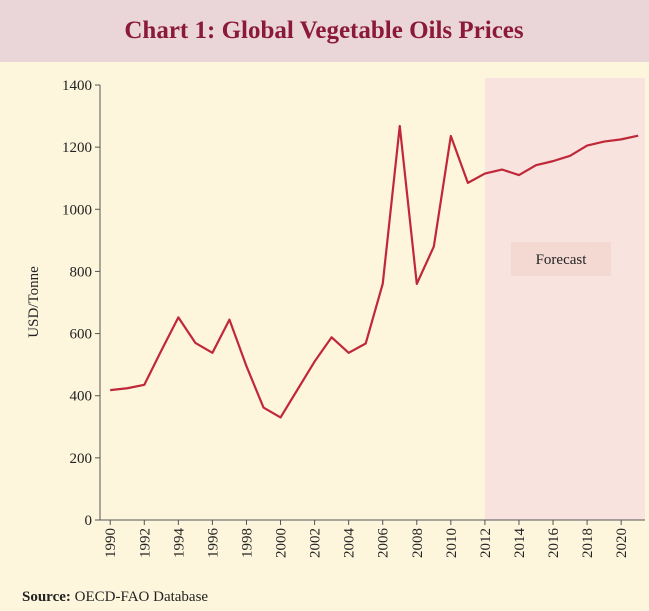 This screenshot has height=611, width=649. What do you see at coordinates (452, 543) in the screenshot?
I see `x-tick-label: 2010` at bounding box center [452, 543].